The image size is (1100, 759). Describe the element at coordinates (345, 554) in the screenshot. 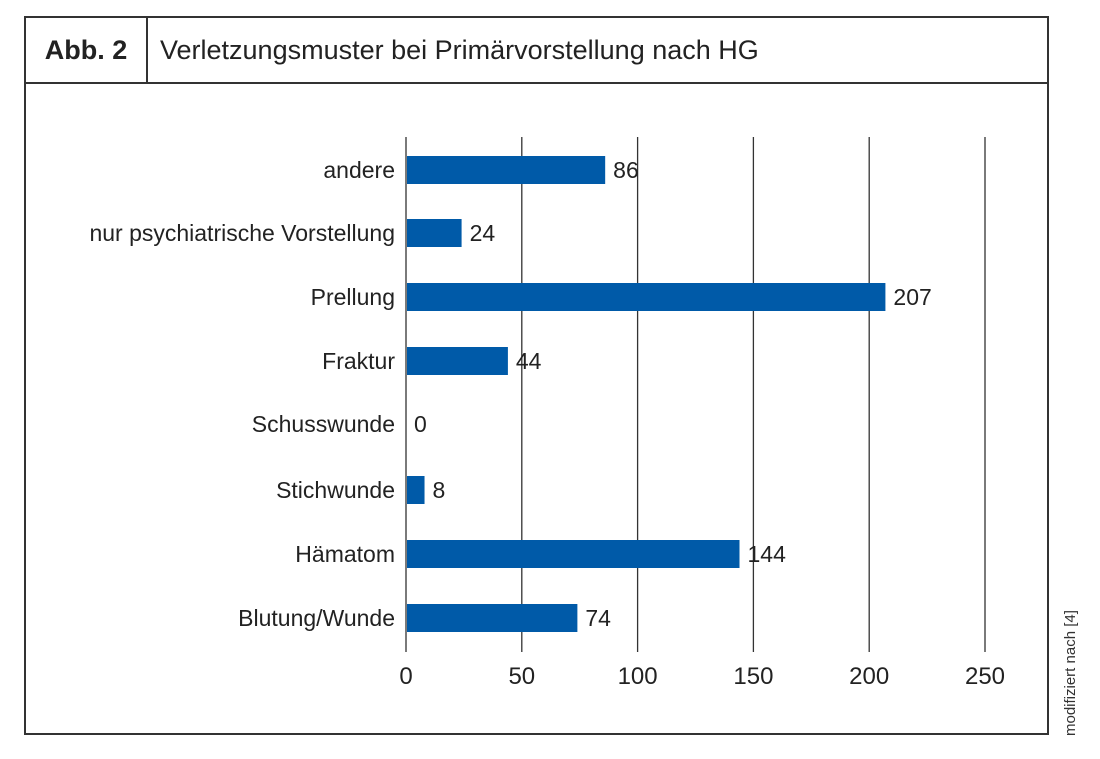

I see `category-label: Hämatom` at that location.